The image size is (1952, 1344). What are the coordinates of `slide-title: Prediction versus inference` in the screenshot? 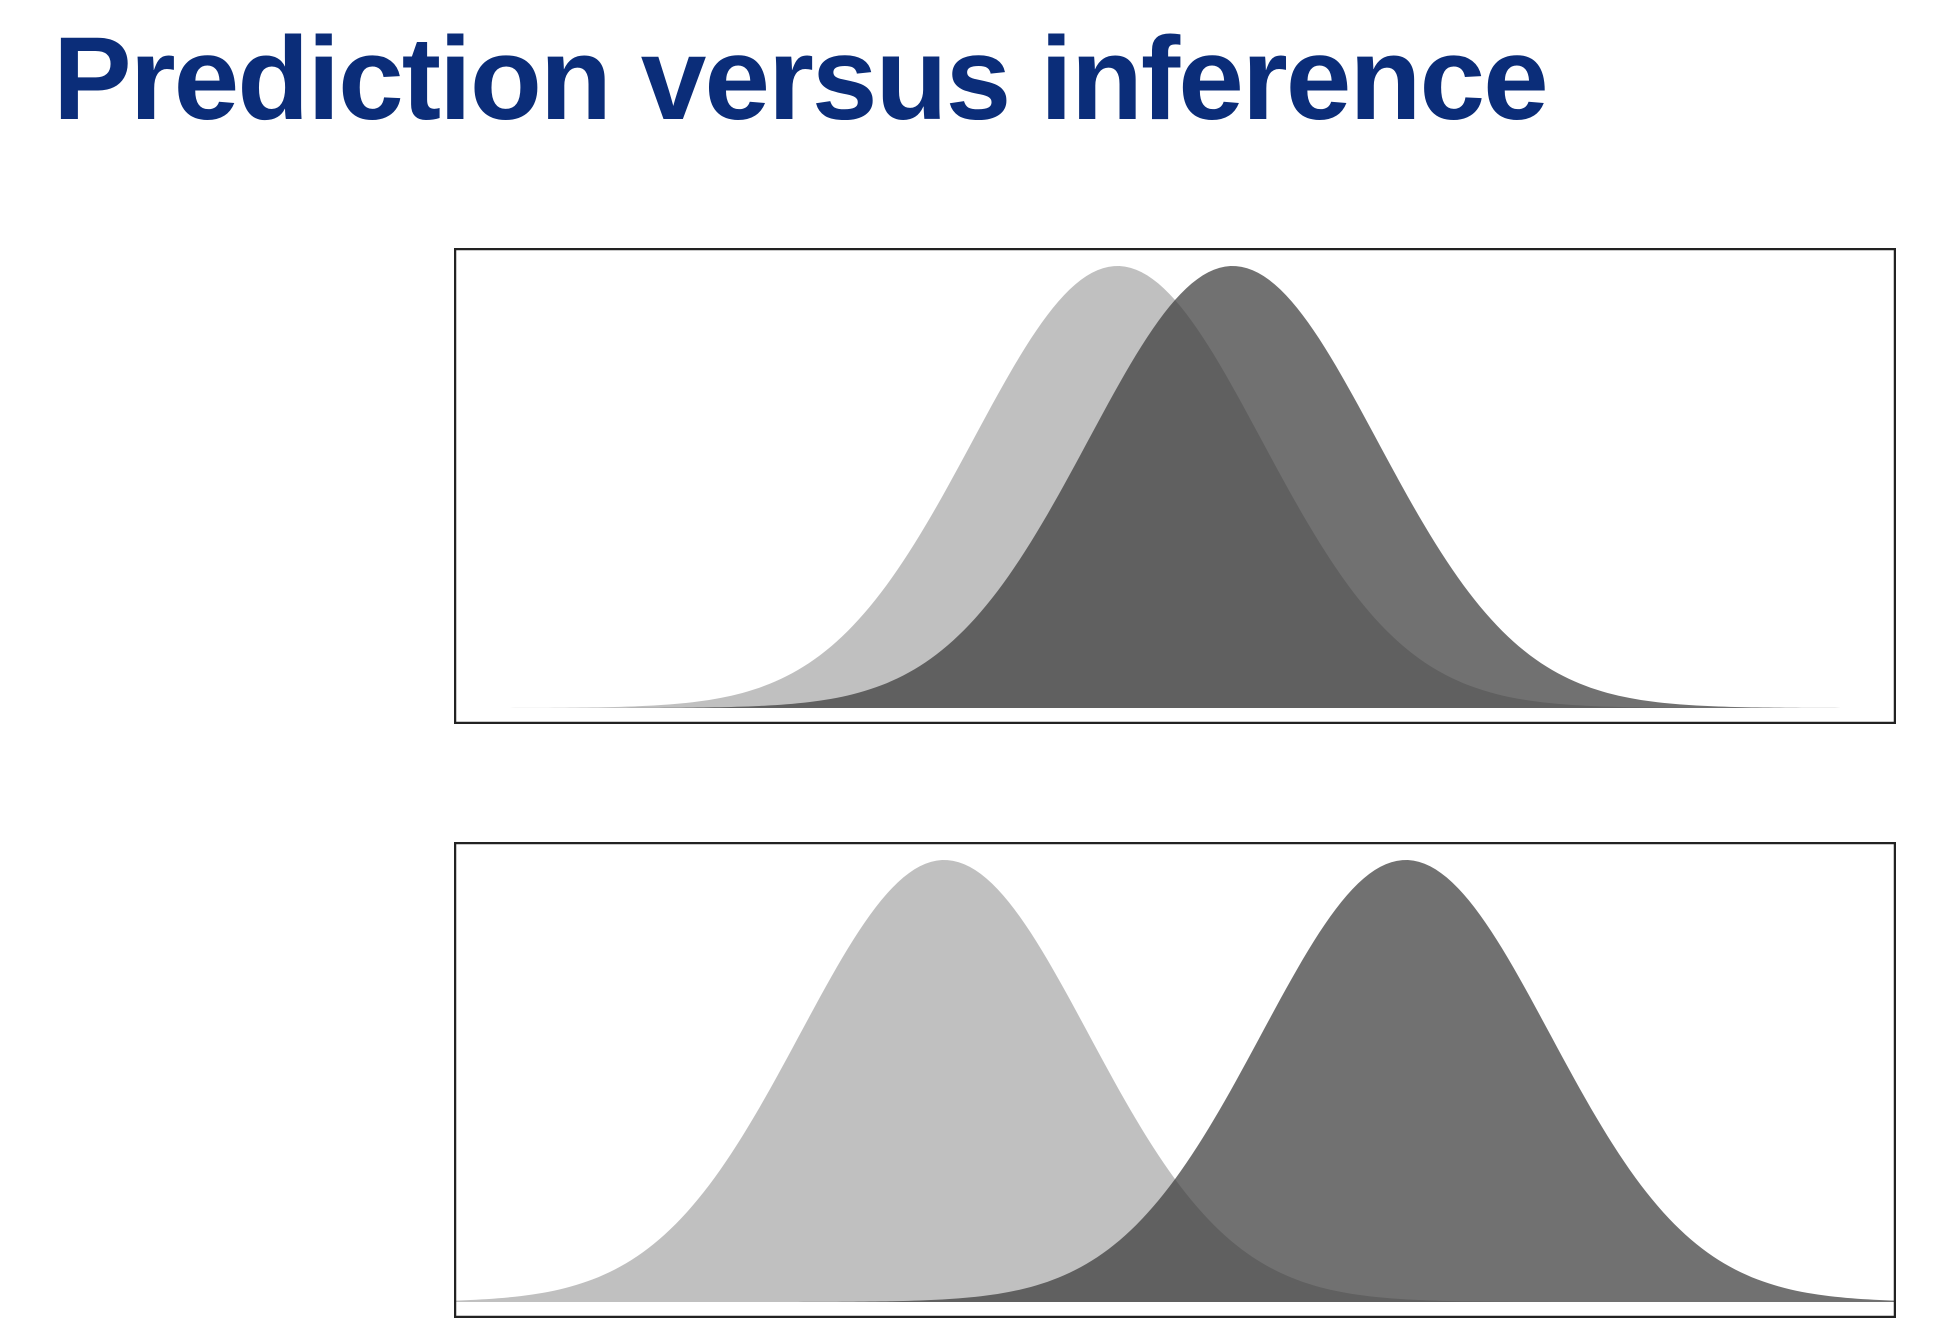 It's located at (801, 79).